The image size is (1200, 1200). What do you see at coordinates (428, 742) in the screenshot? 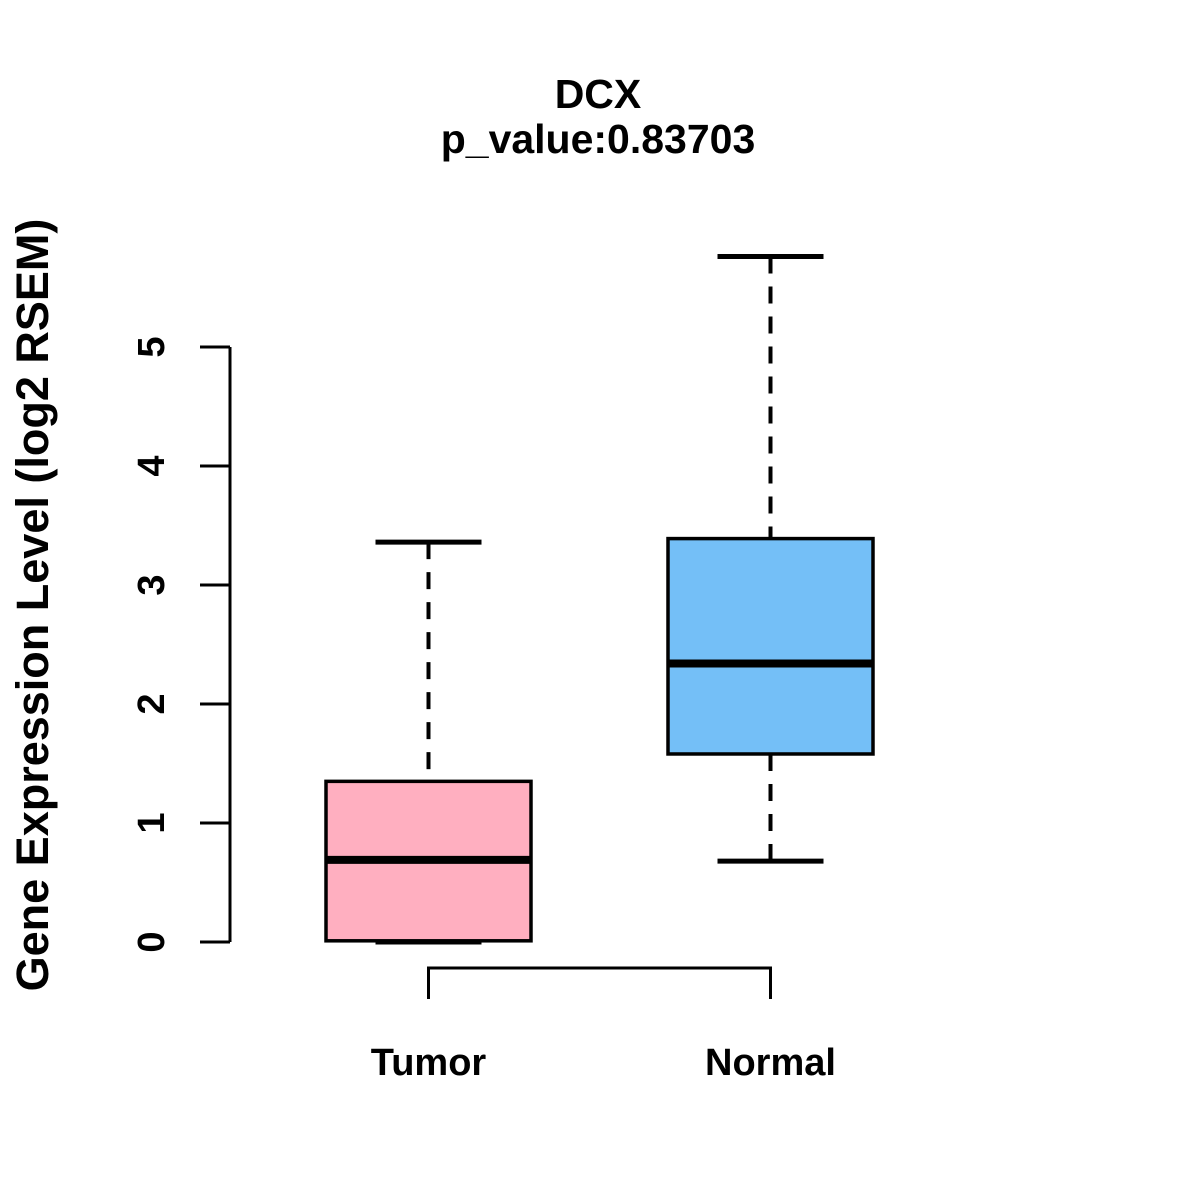
I see `boxplot-tumor` at bounding box center [428, 742].